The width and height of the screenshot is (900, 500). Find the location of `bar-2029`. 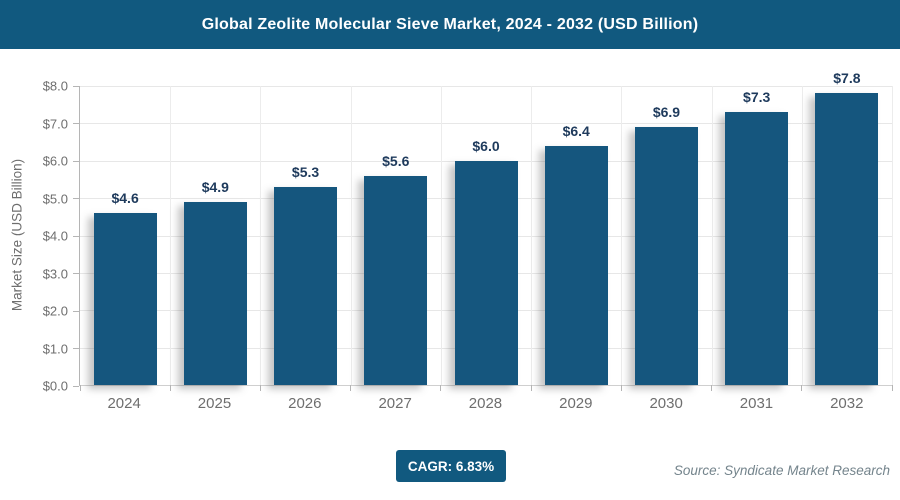

bar-2029 is located at coordinates (576, 265).